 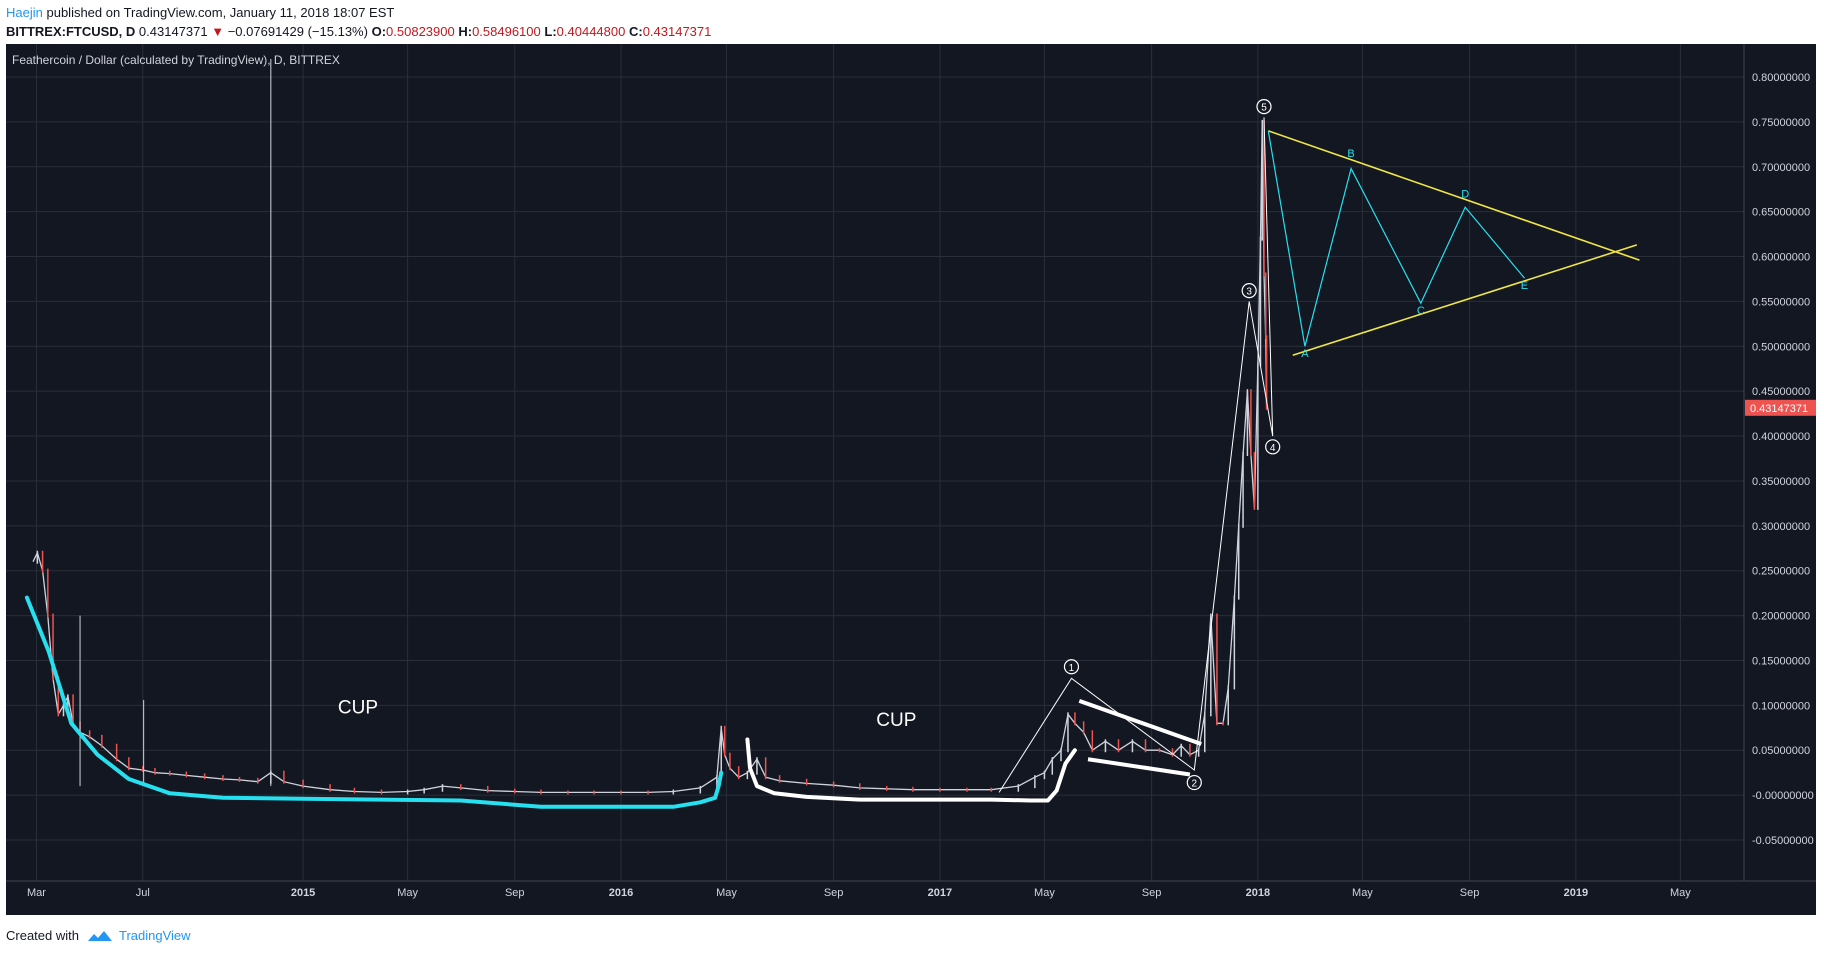 I want to click on white-cup-curve, so click(x=911, y=770).